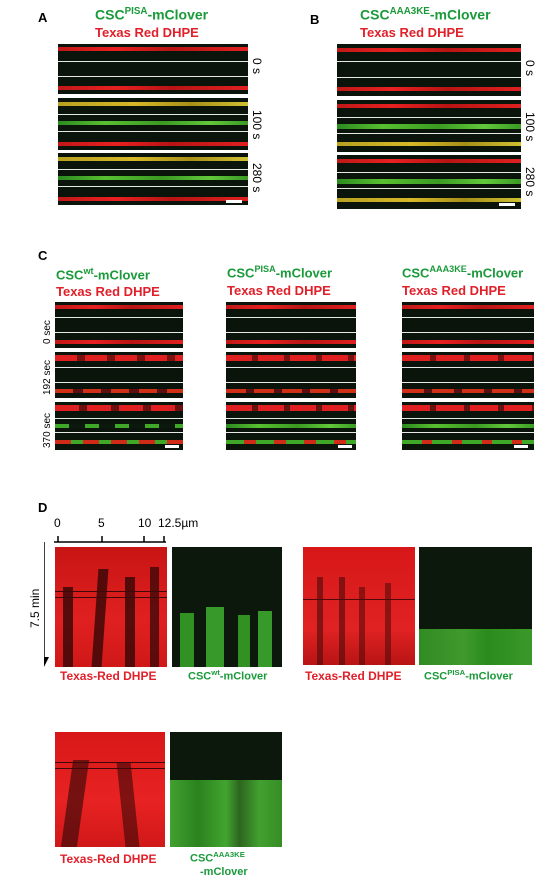  Describe the element at coordinates (108, 676) in the screenshot. I see `caption-wt-red: Texas-Red DHPE` at that location.